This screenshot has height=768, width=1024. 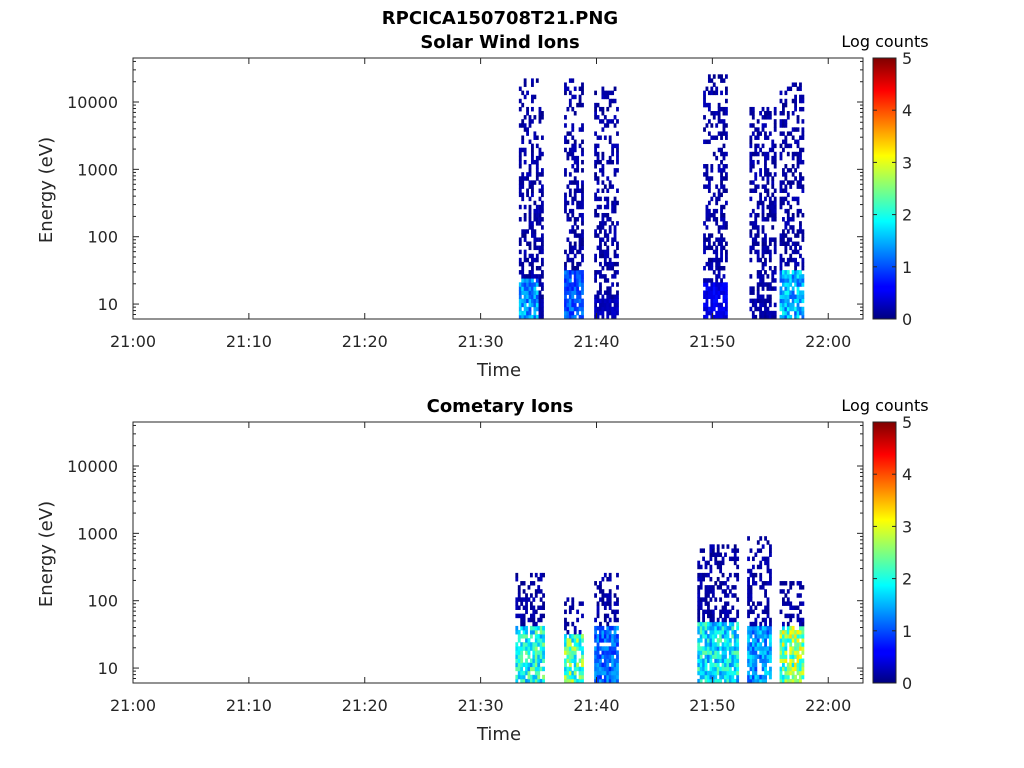 I want to click on colorbar-tick-label: 5, so click(x=907, y=422).